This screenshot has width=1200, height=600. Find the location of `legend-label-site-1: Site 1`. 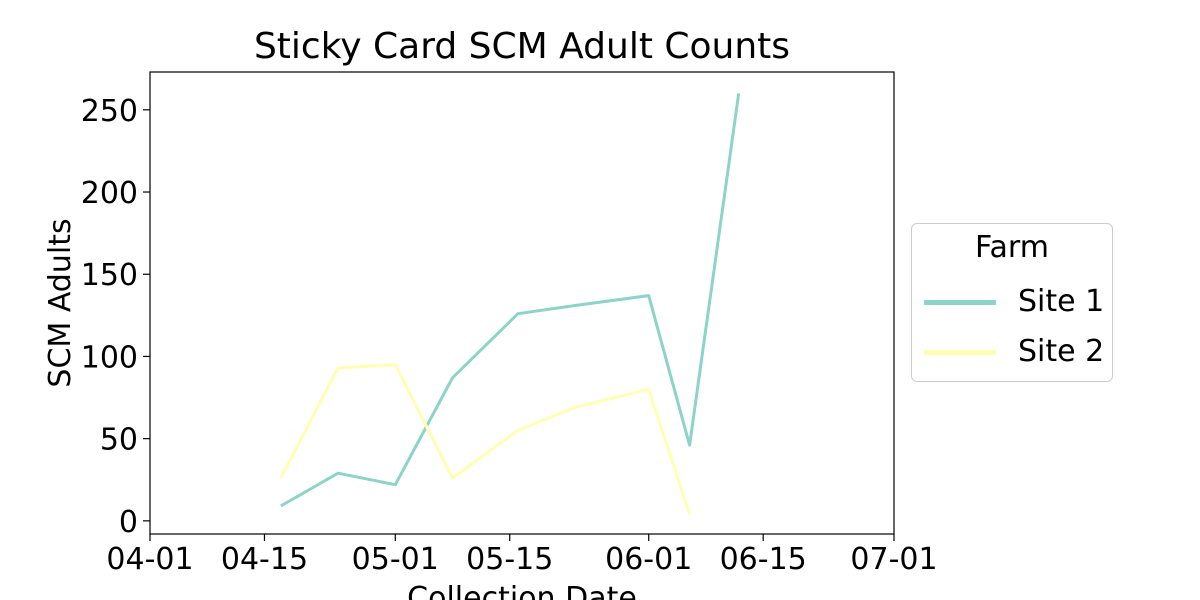

legend-label-site-1: Site 1 is located at coordinates (1061, 301).